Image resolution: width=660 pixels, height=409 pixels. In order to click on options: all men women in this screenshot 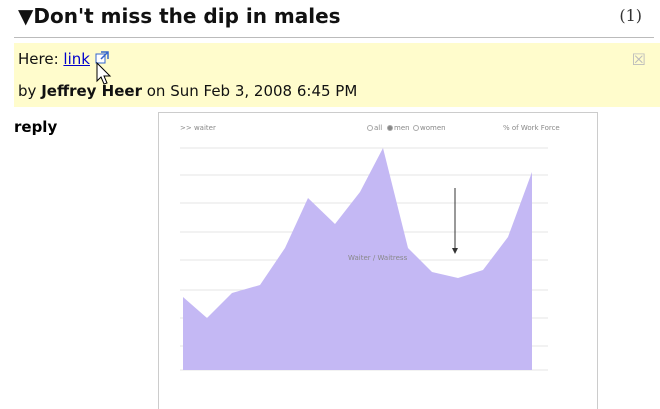, I will do `click(406, 128)`.